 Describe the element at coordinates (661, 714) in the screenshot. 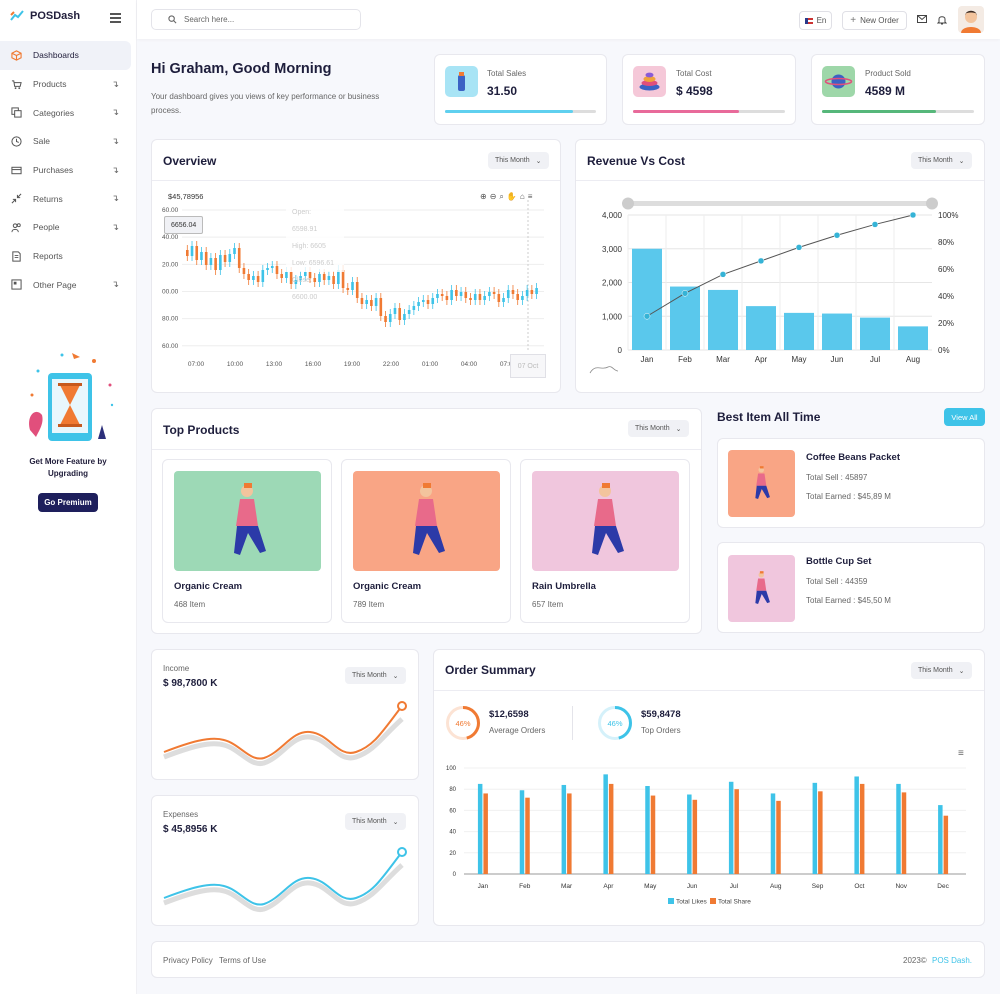

I see `top-orders-value: $59,8478` at that location.